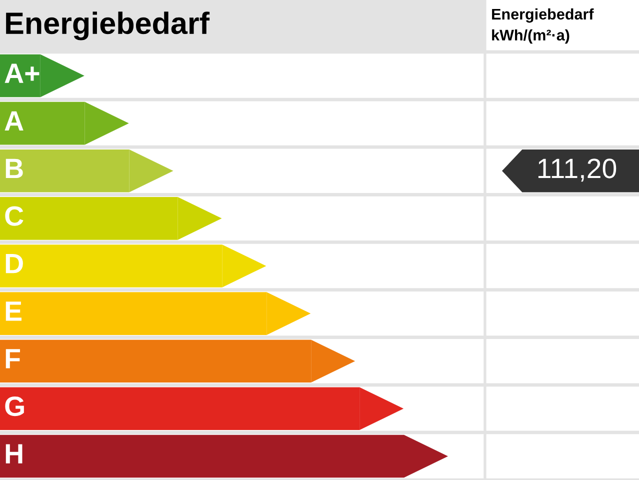 This screenshot has height=480, width=639. I want to click on y-tick-label: F, so click(13, 358).